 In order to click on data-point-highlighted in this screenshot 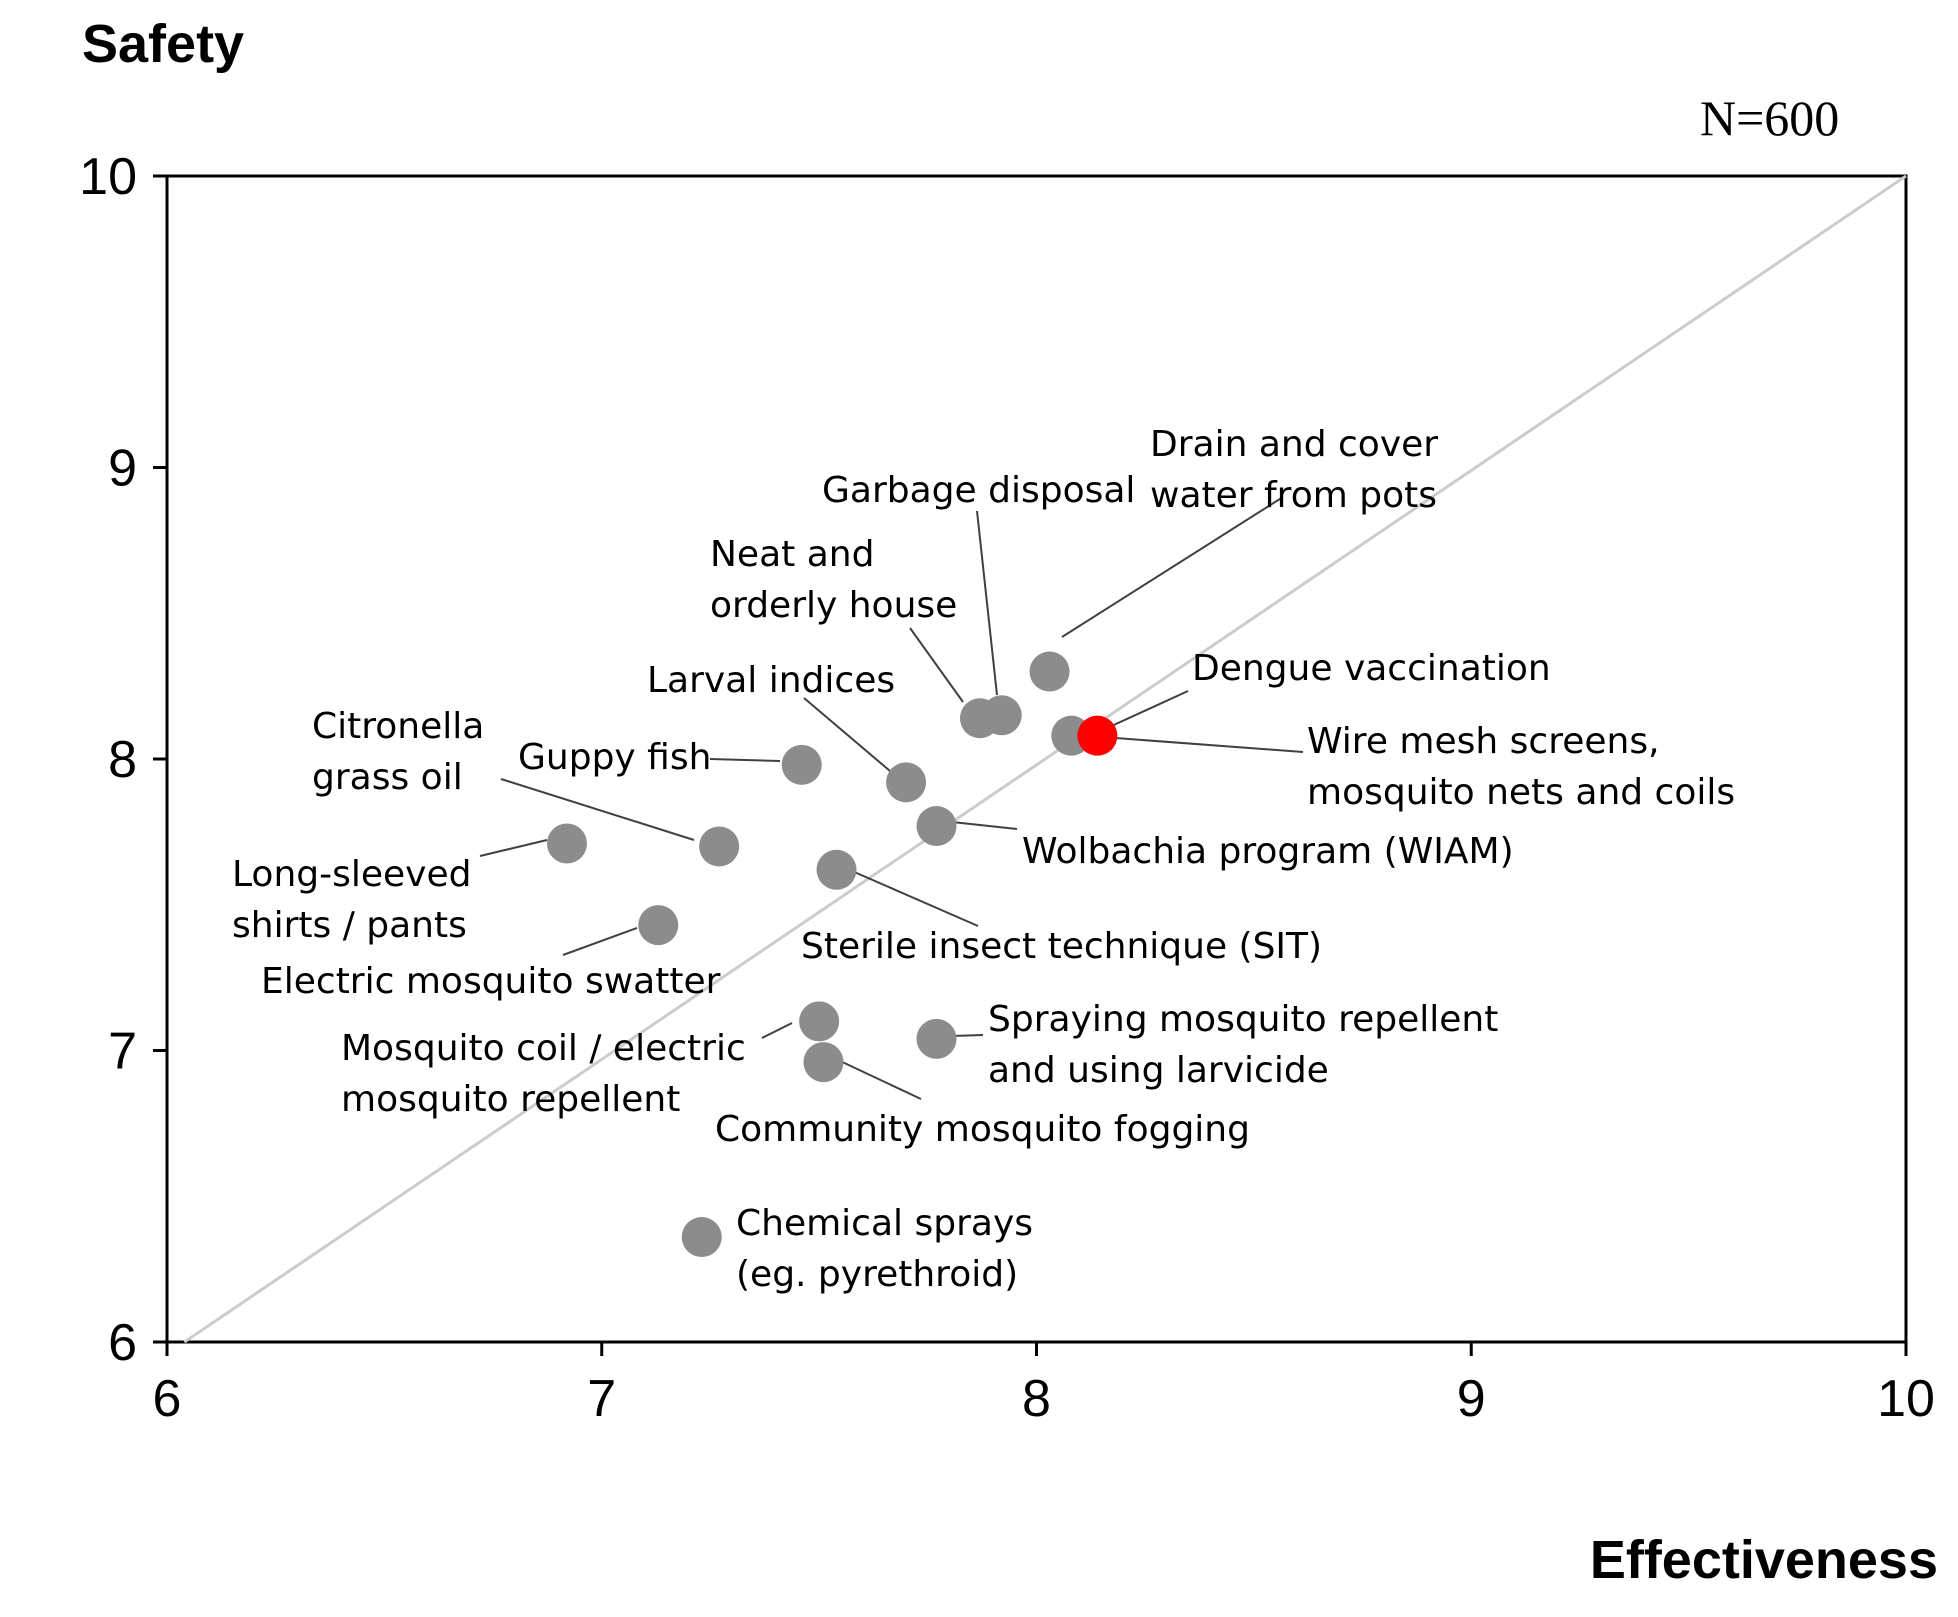, I will do `click(1097, 735)`.